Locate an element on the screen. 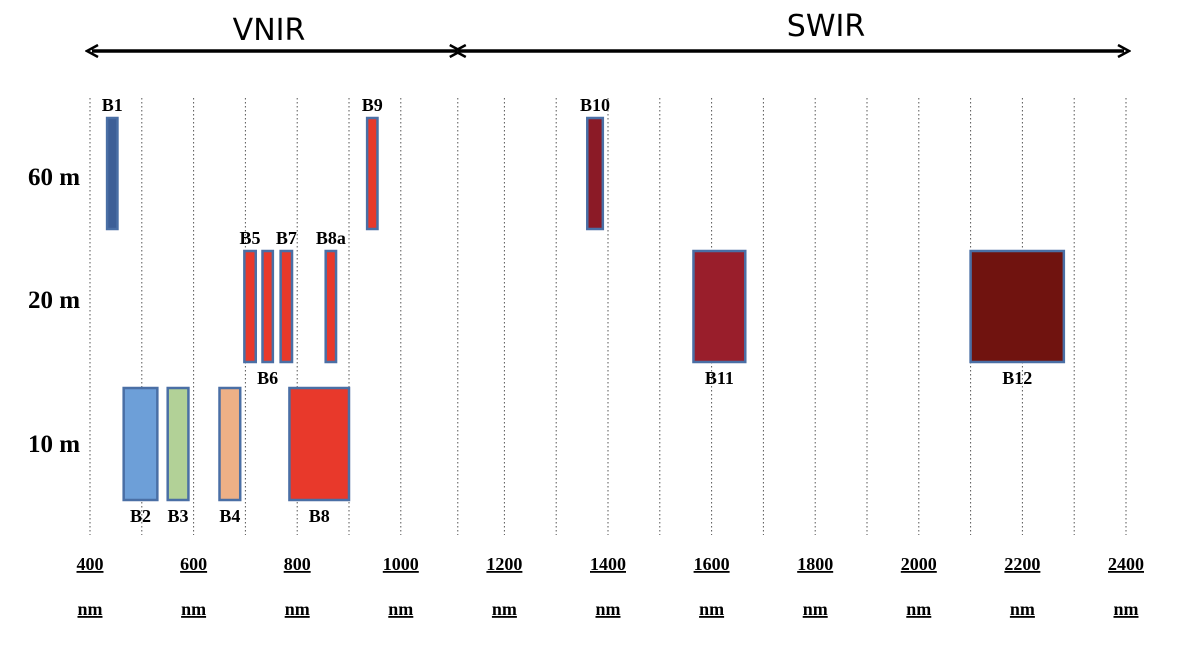 This screenshot has height=656, width=1194. band-b11 is located at coordinates (719, 306).